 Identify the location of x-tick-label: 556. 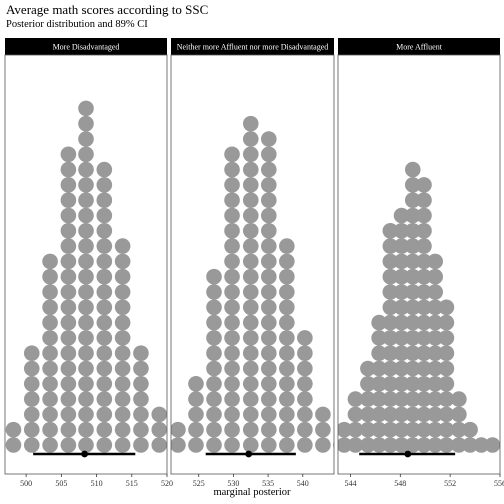
(499, 483).